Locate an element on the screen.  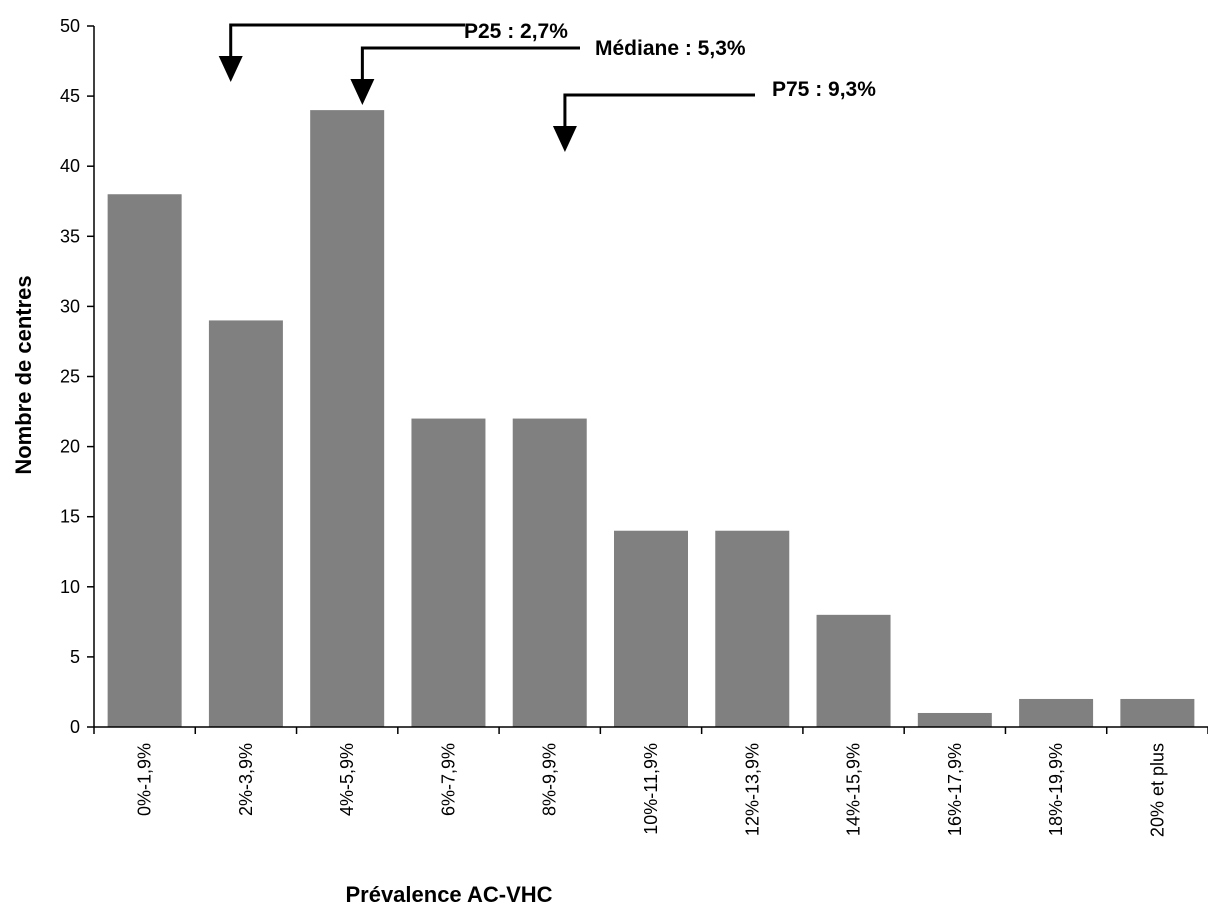
annotation-label: P75 : 9,3% is located at coordinates (824, 89).